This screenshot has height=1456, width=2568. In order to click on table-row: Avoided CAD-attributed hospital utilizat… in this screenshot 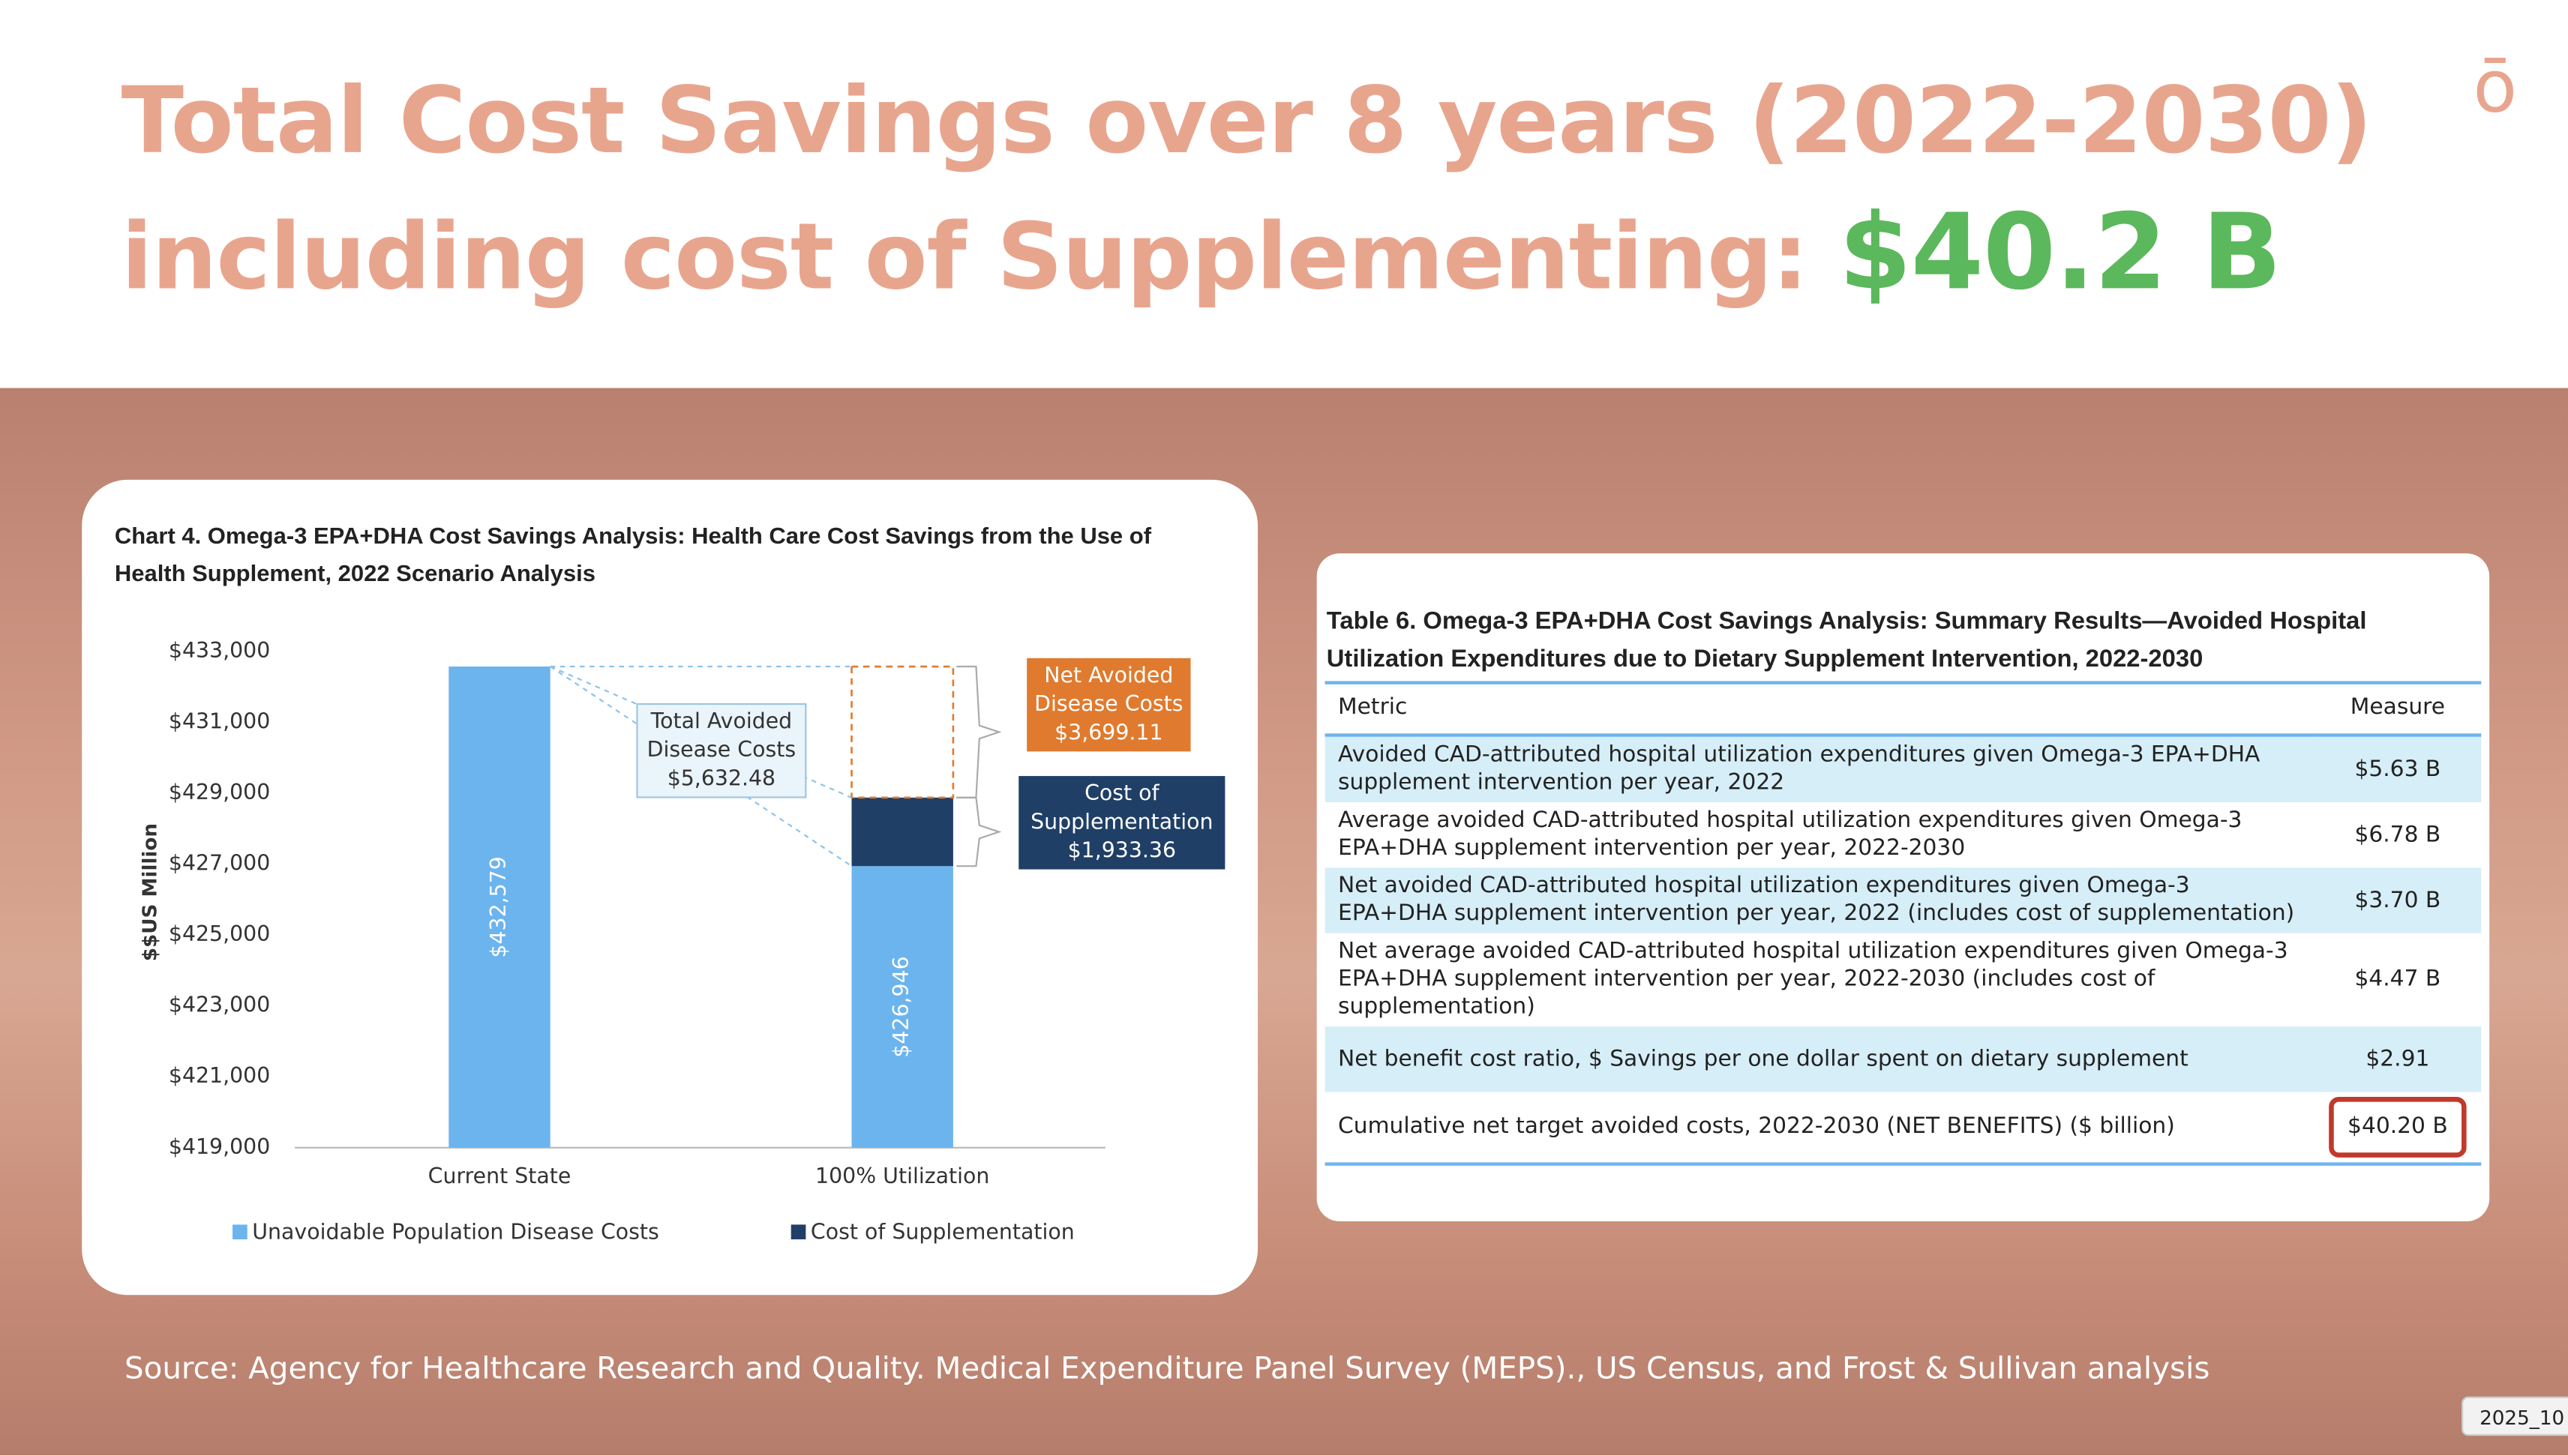, I will do `click(1903, 768)`.